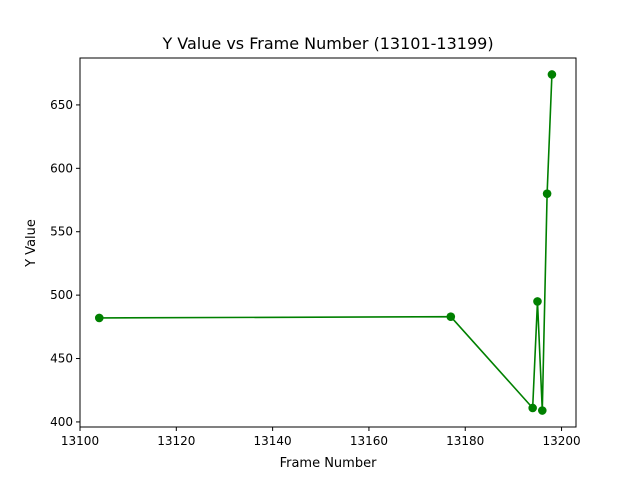 The width and height of the screenshot is (640, 480). What do you see at coordinates (31, 243) in the screenshot?
I see `y-axis-label: Y Value` at bounding box center [31, 243].